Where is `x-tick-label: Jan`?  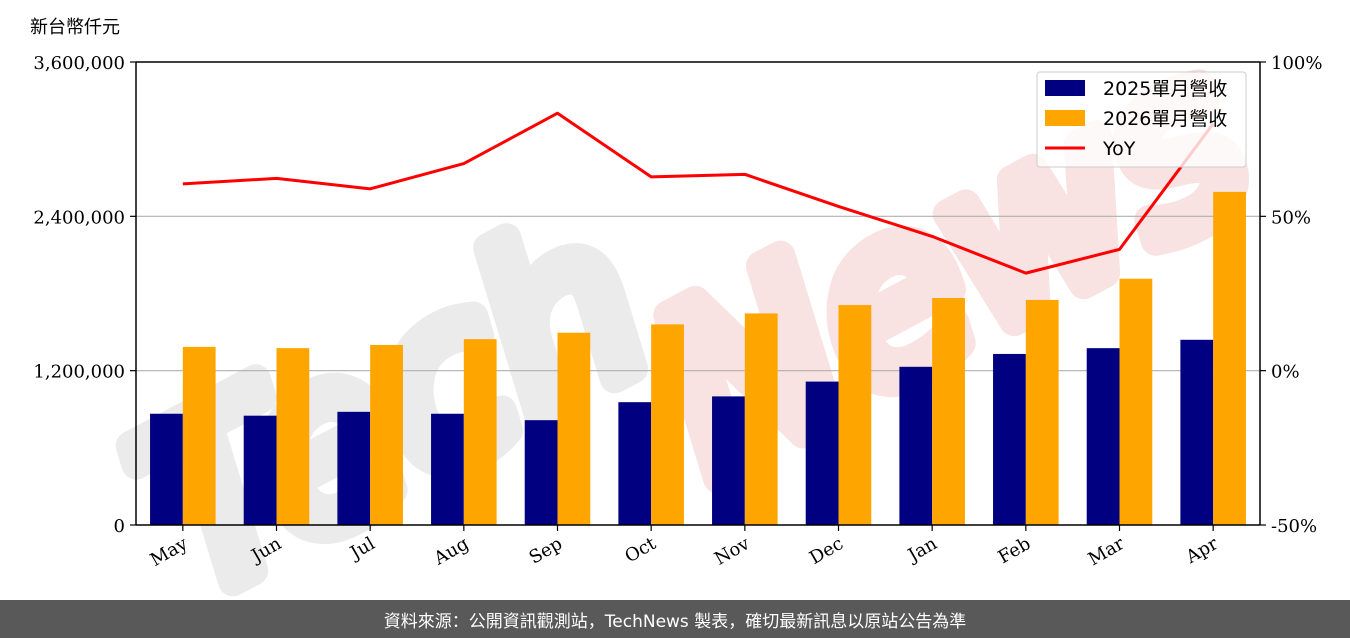 x-tick-label: Jan is located at coordinates (922, 550).